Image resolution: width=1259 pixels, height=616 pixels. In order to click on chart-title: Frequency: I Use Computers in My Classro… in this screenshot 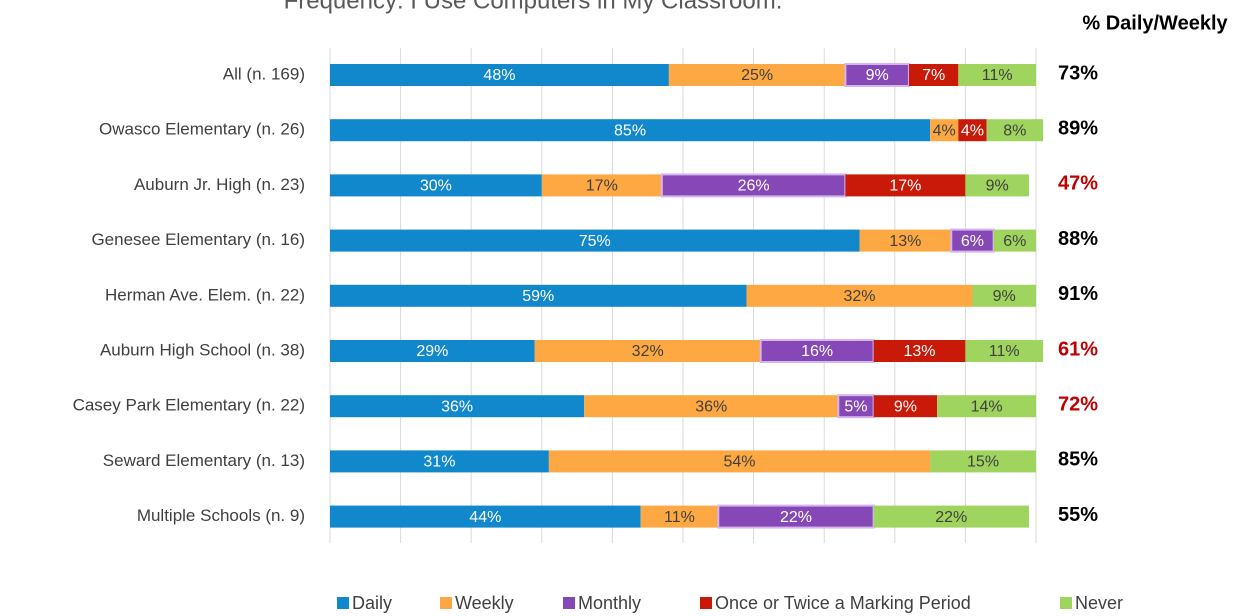, I will do `click(533, 7)`.